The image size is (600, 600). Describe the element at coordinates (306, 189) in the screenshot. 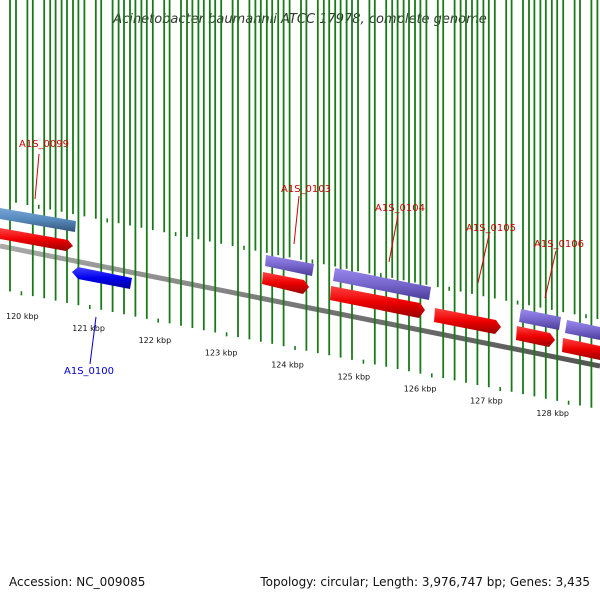

I see `gene-label-a1s-0103: A1S_0103` at that location.